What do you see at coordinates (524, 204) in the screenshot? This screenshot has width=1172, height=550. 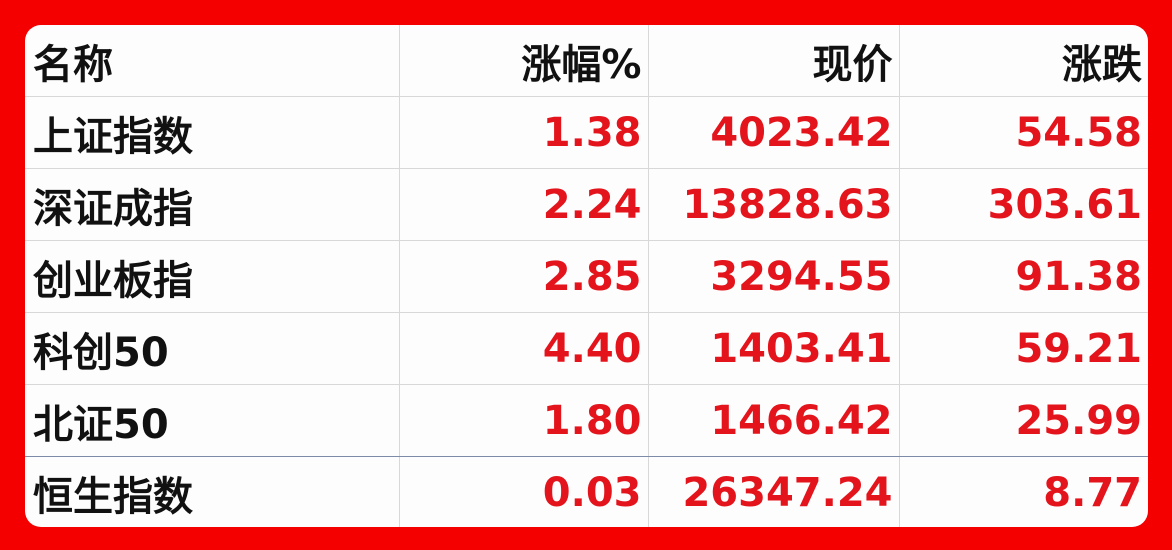 I see `index-pct: 2.24` at bounding box center [524, 204].